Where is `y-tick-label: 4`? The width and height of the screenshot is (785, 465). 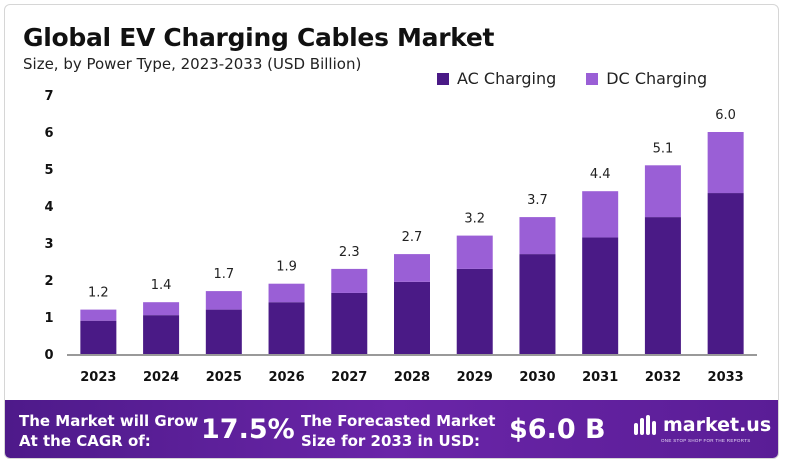 y-tick-label: 4 is located at coordinates (48, 207).